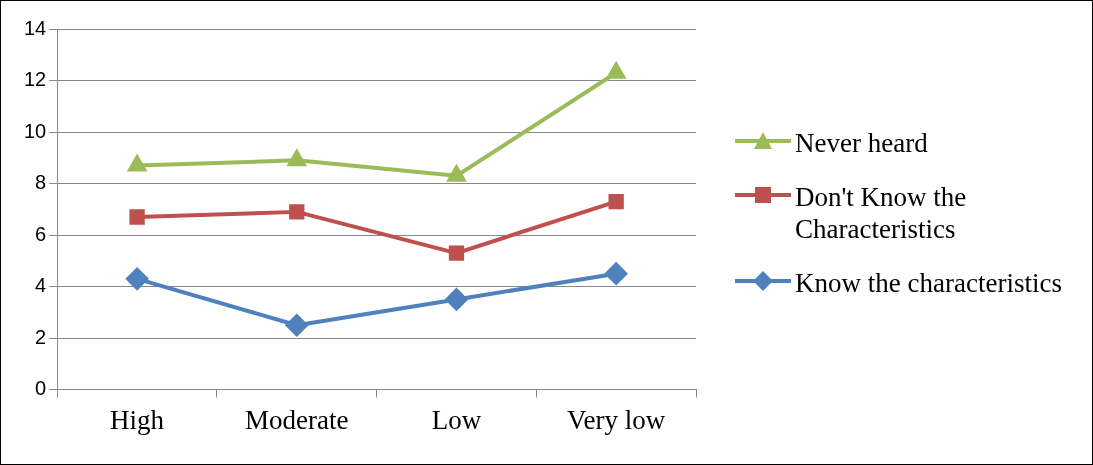 The image size is (1093, 465). I want to click on y-tick-label: 10, so click(35, 130).